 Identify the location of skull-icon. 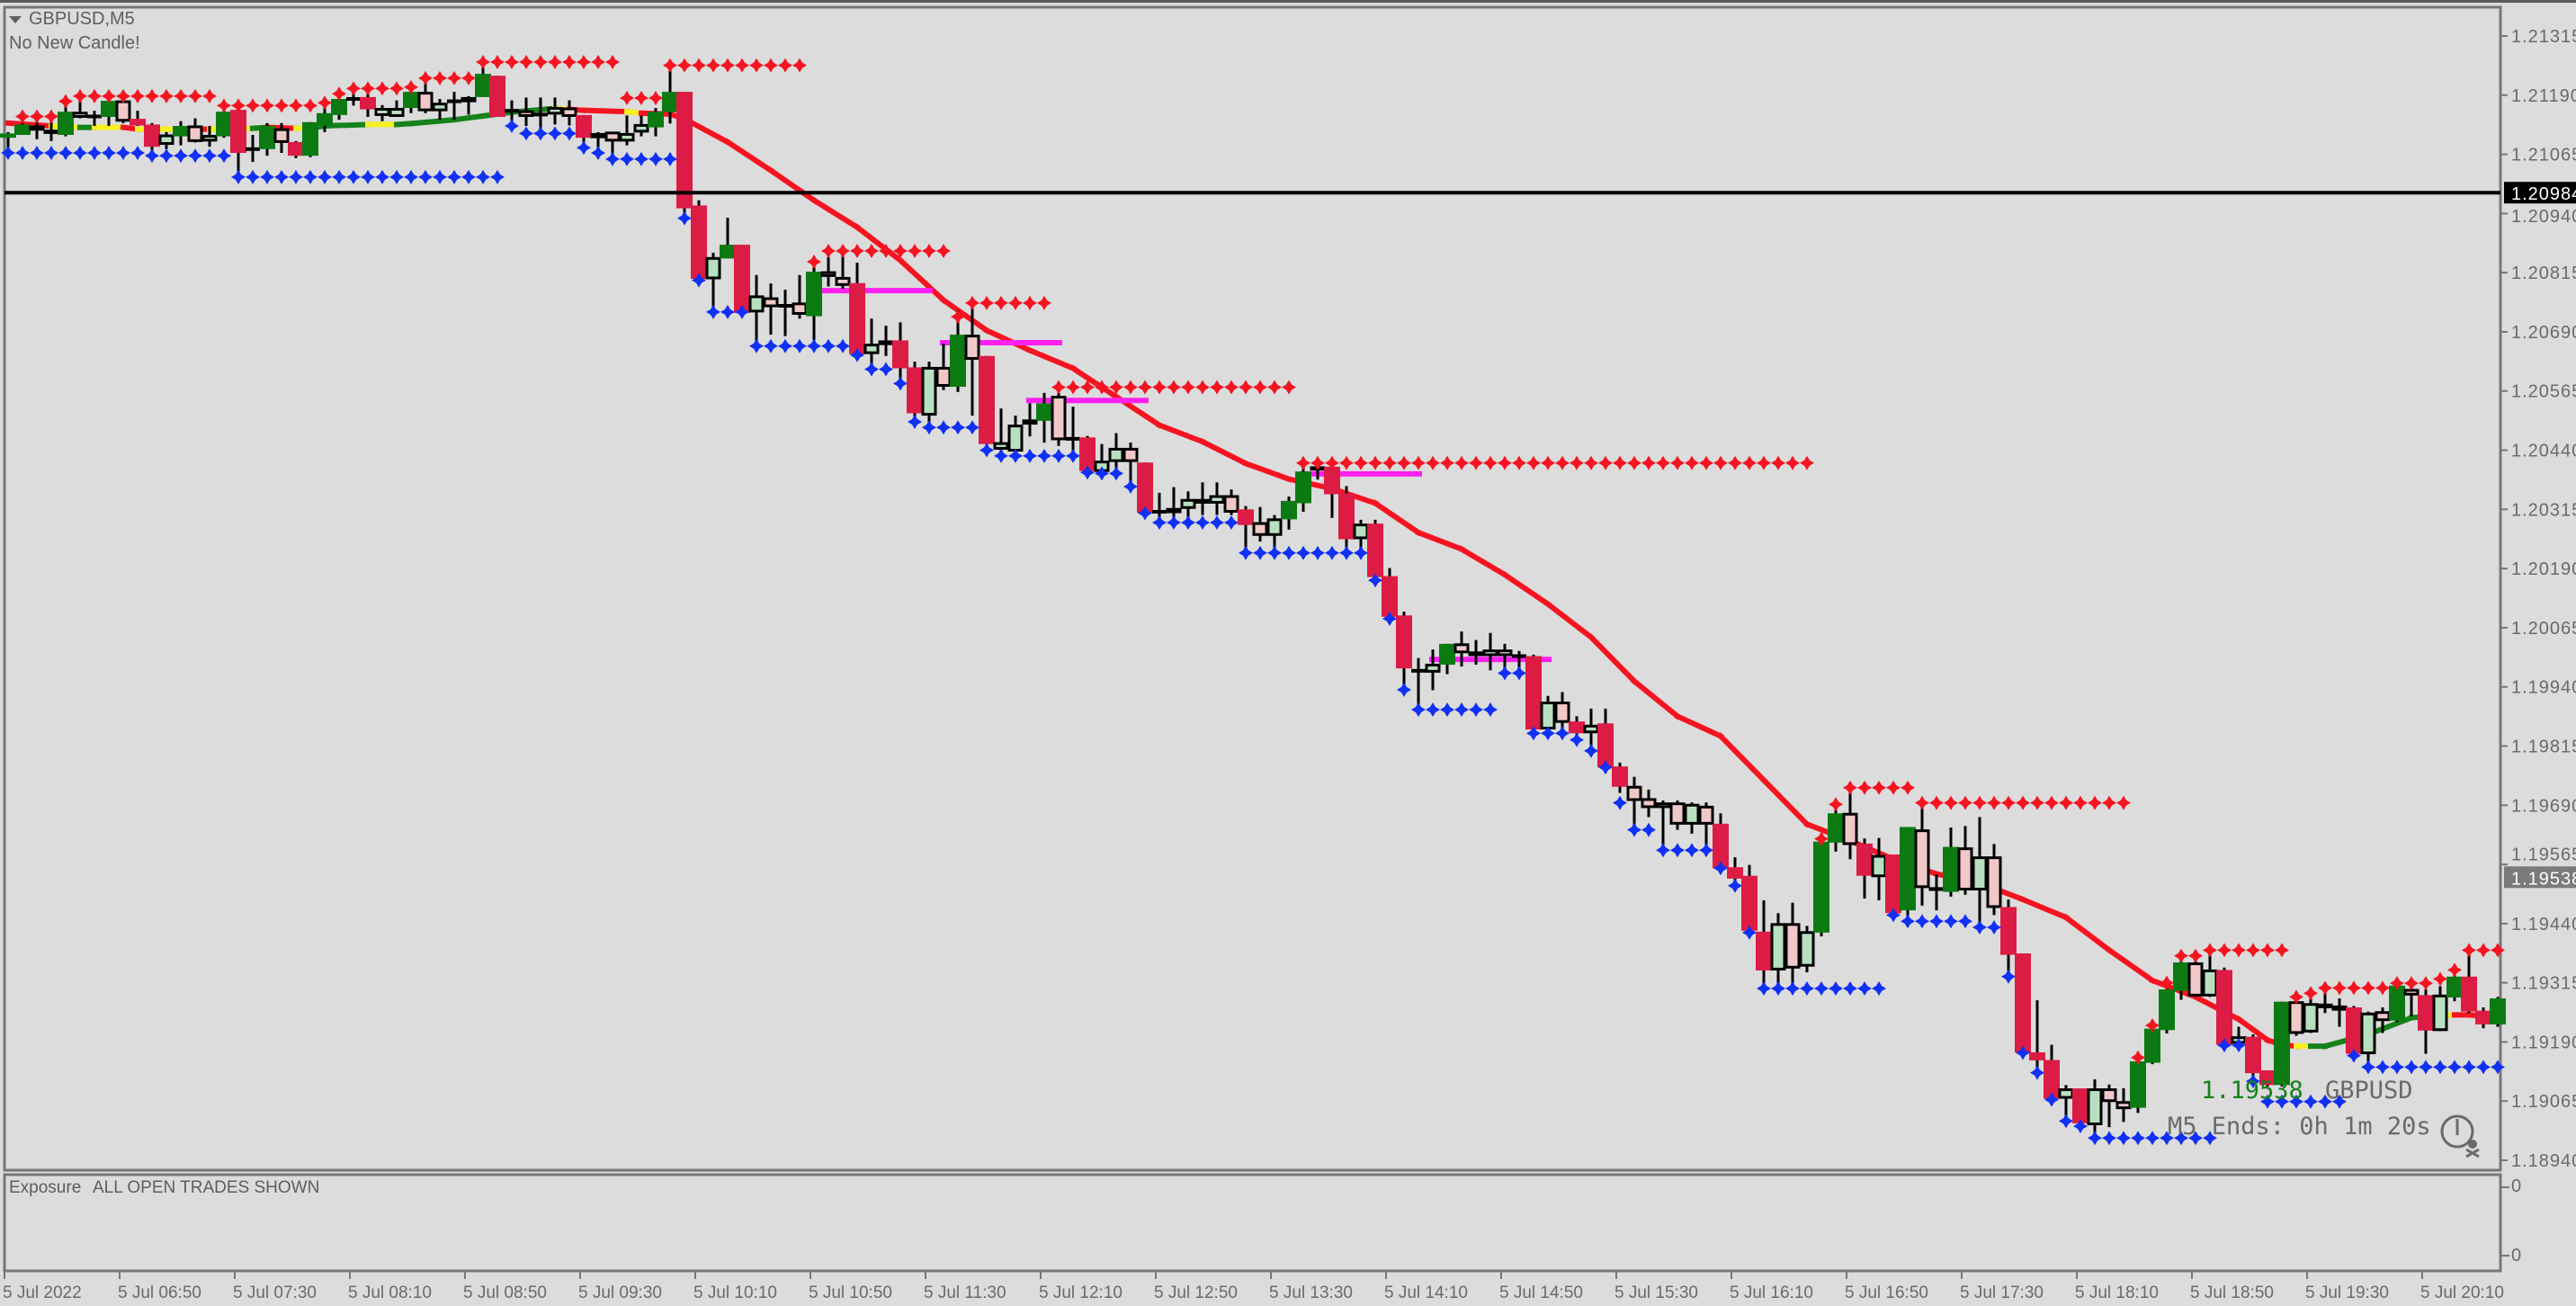
(2472, 1144).